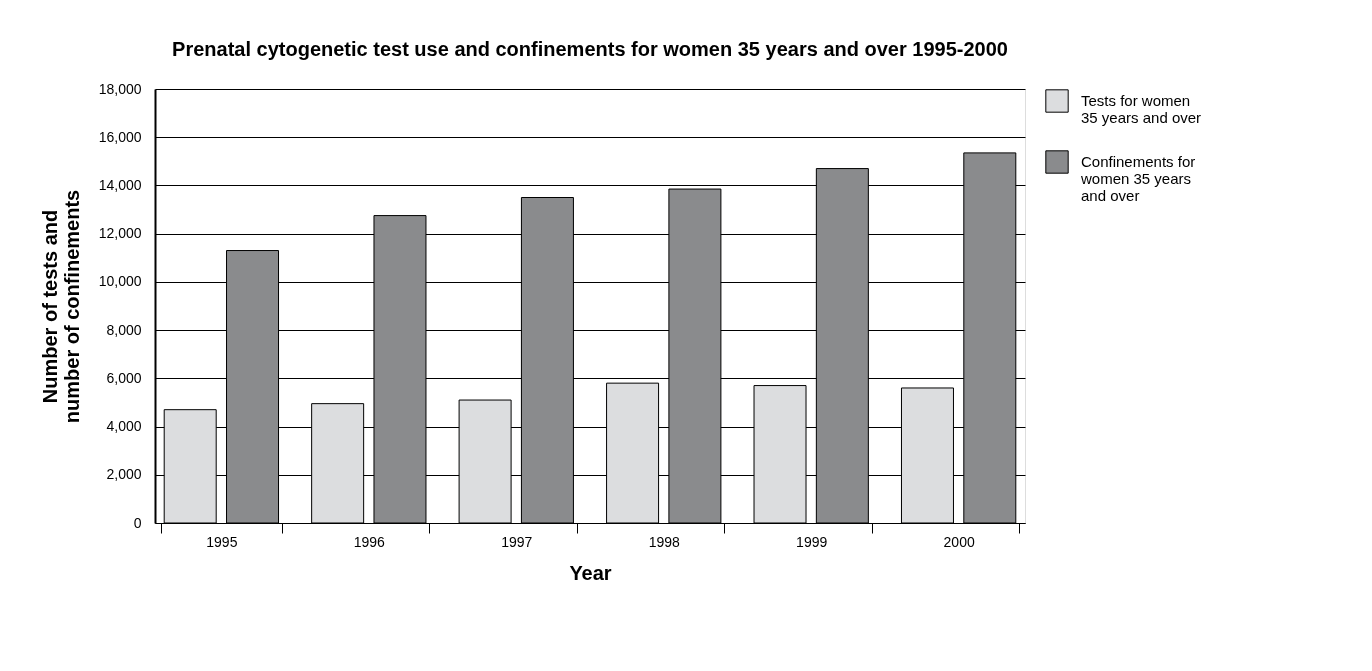  What do you see at coordinates (124, 377) in the screenshot?
I see `y-tick-label: 6,000` at bounding box center [124, 377].